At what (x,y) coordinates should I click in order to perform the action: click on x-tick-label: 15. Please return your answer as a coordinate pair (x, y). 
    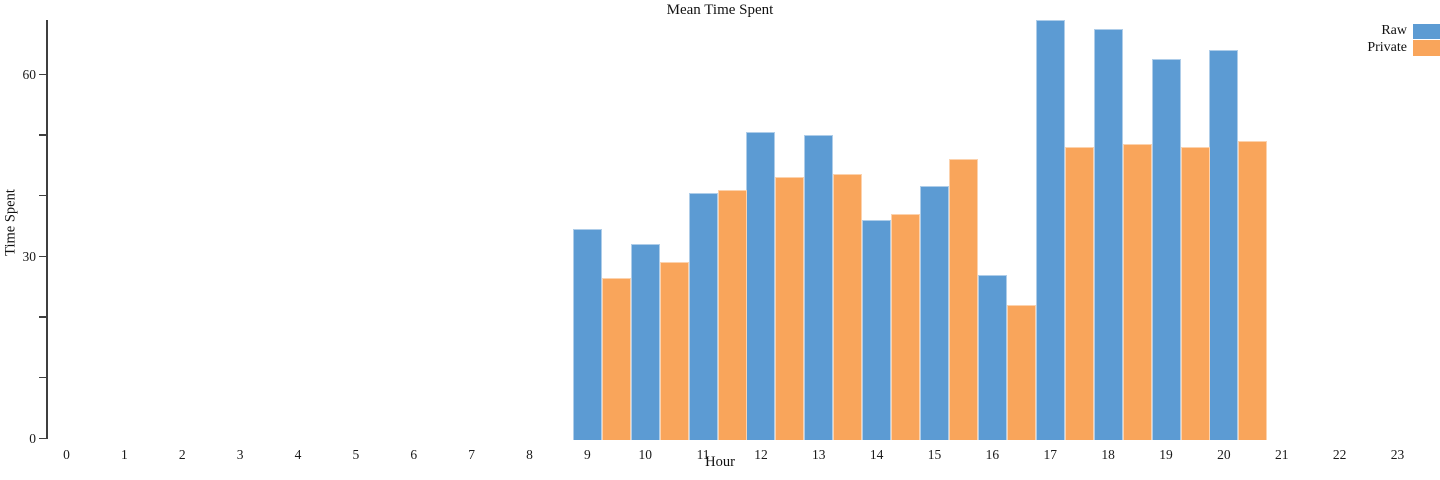
    Looking at the image, I should click on (934, 454).